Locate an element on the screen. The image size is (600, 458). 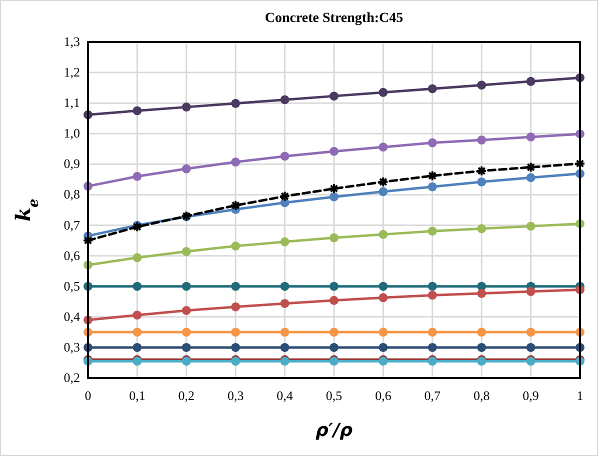
y-tick-label: 1,1 is located at coordinates (72, 102).